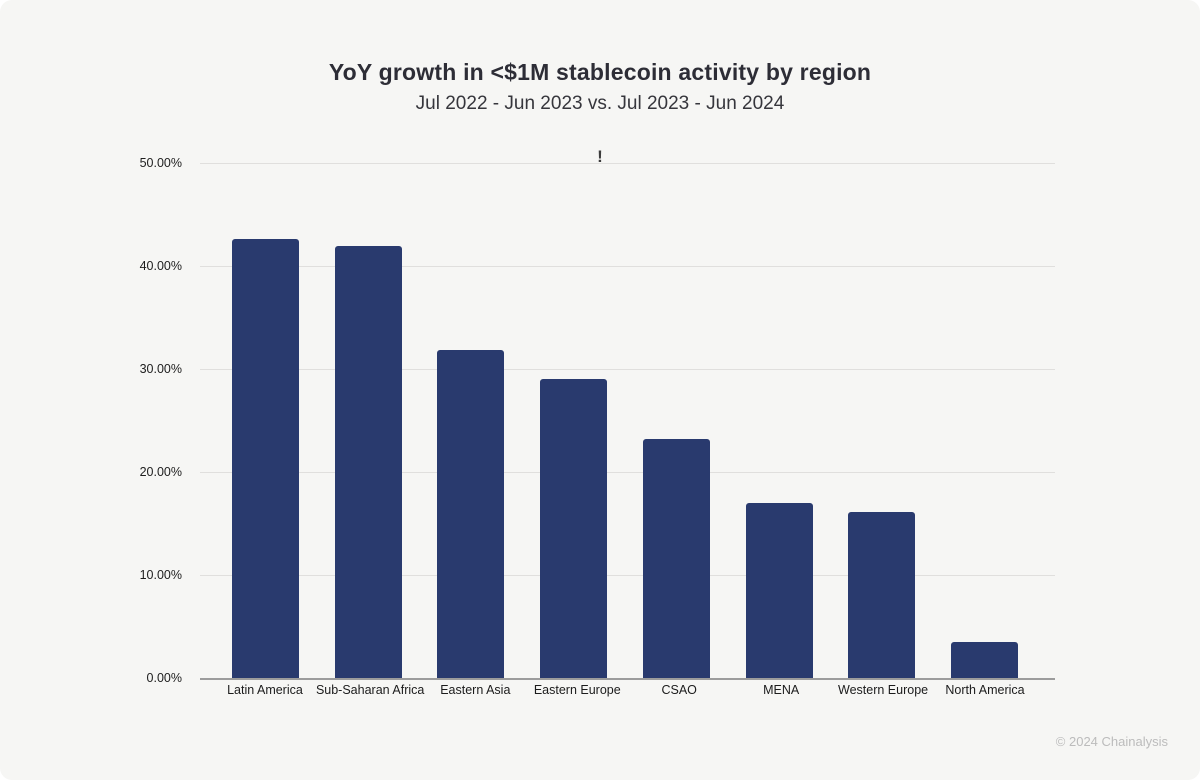 This screenshot has height=780, width=1200. I want to click on x-tick-label: MENA, so click(781, 690).